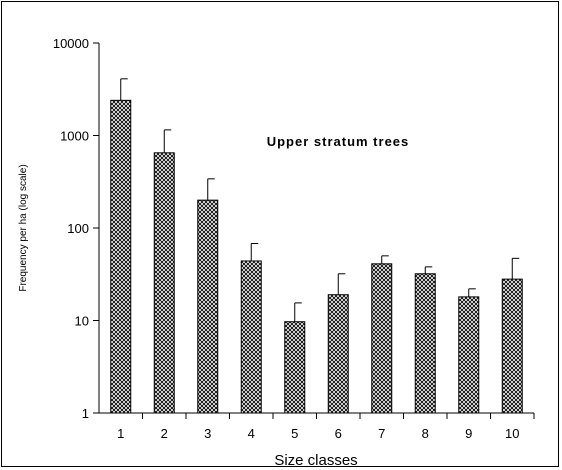  Describe the element at coordinates (294, 433) in the screenshot. I see `x-tick-label: 5` at that location.